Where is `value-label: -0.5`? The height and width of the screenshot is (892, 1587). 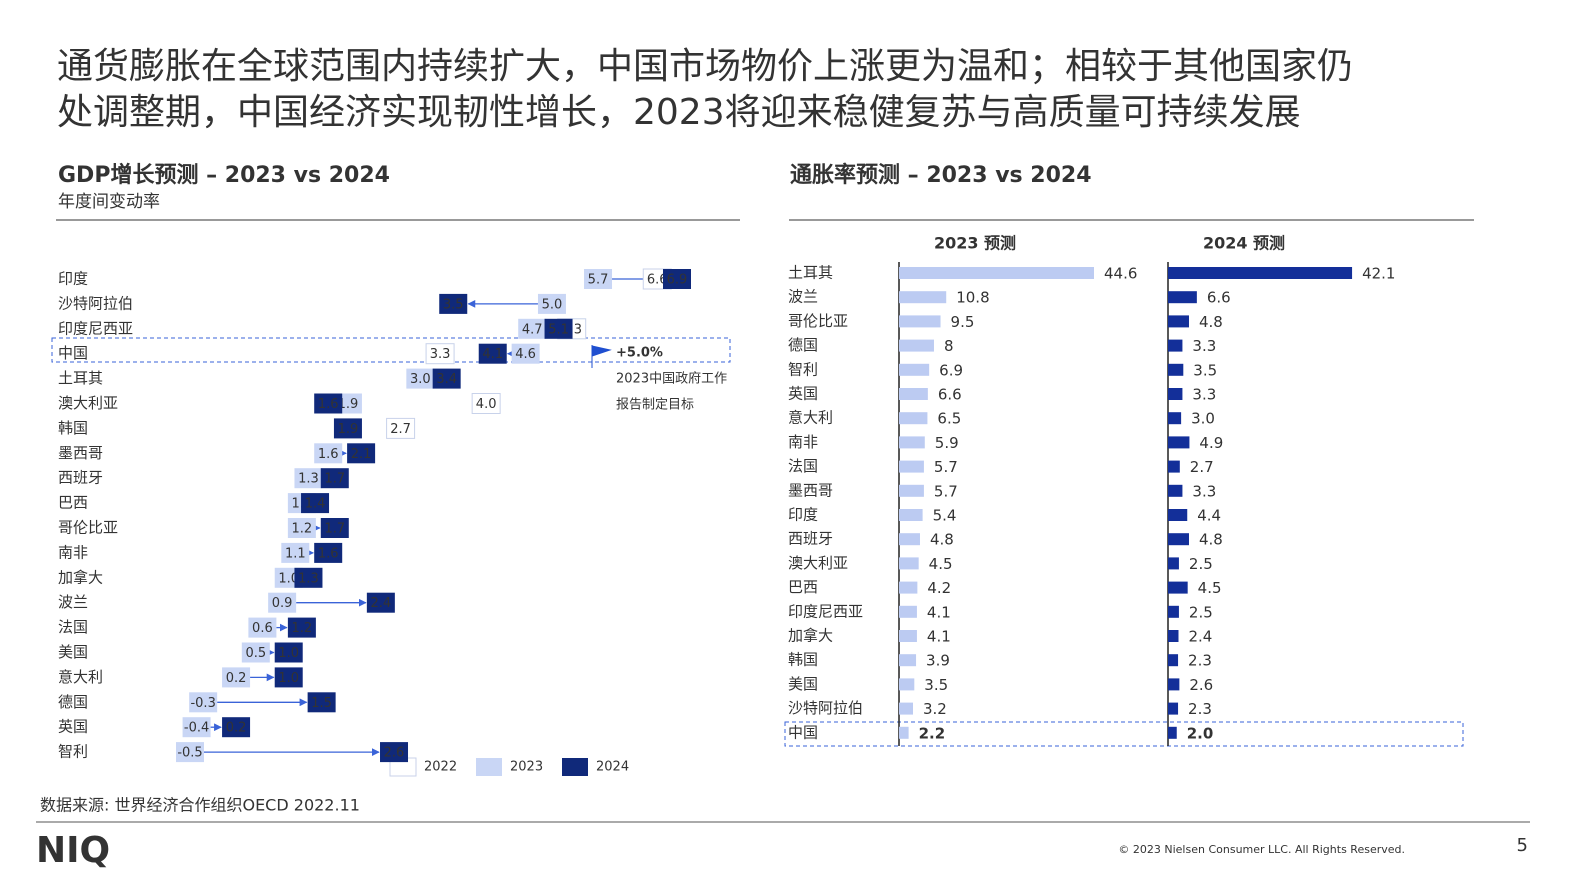
value-label: -0.5 is located at coordinates (189, 753).